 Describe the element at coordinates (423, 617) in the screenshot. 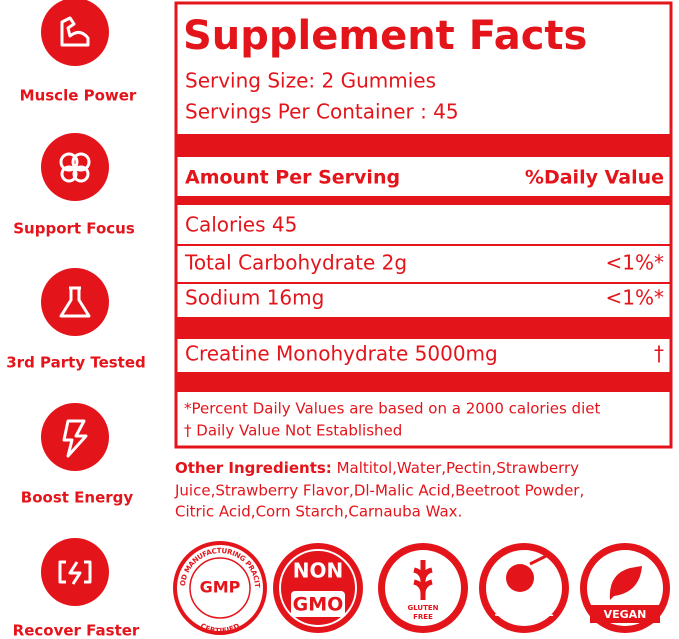

I see `badge-text: FREE` at that location.